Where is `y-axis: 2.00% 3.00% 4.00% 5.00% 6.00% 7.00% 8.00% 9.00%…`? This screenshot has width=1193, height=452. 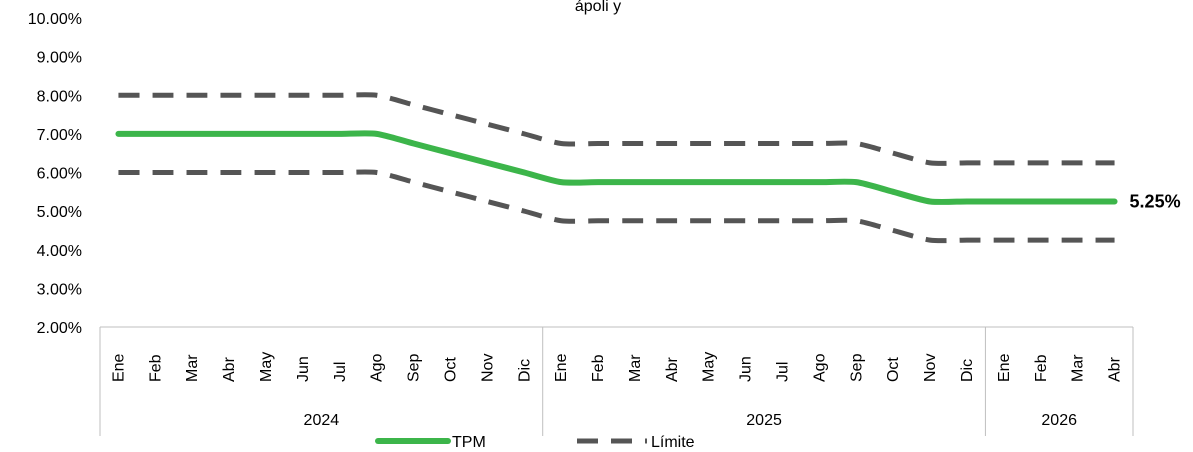
y-axis: 2.00% 3.00% 4.00% 5.00% 6.00% 7.00% 8.00% 9.00%… is located at coordinates (55, 174).